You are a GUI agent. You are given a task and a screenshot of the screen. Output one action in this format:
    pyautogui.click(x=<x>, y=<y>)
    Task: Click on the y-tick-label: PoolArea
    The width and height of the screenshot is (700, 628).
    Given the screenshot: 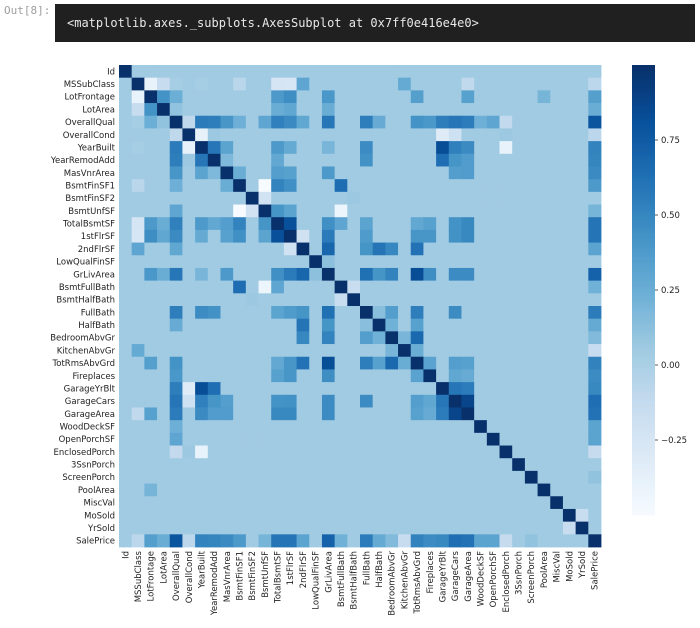 What is the action you would take?
    pyautogui.click(x=96, y=491)
    